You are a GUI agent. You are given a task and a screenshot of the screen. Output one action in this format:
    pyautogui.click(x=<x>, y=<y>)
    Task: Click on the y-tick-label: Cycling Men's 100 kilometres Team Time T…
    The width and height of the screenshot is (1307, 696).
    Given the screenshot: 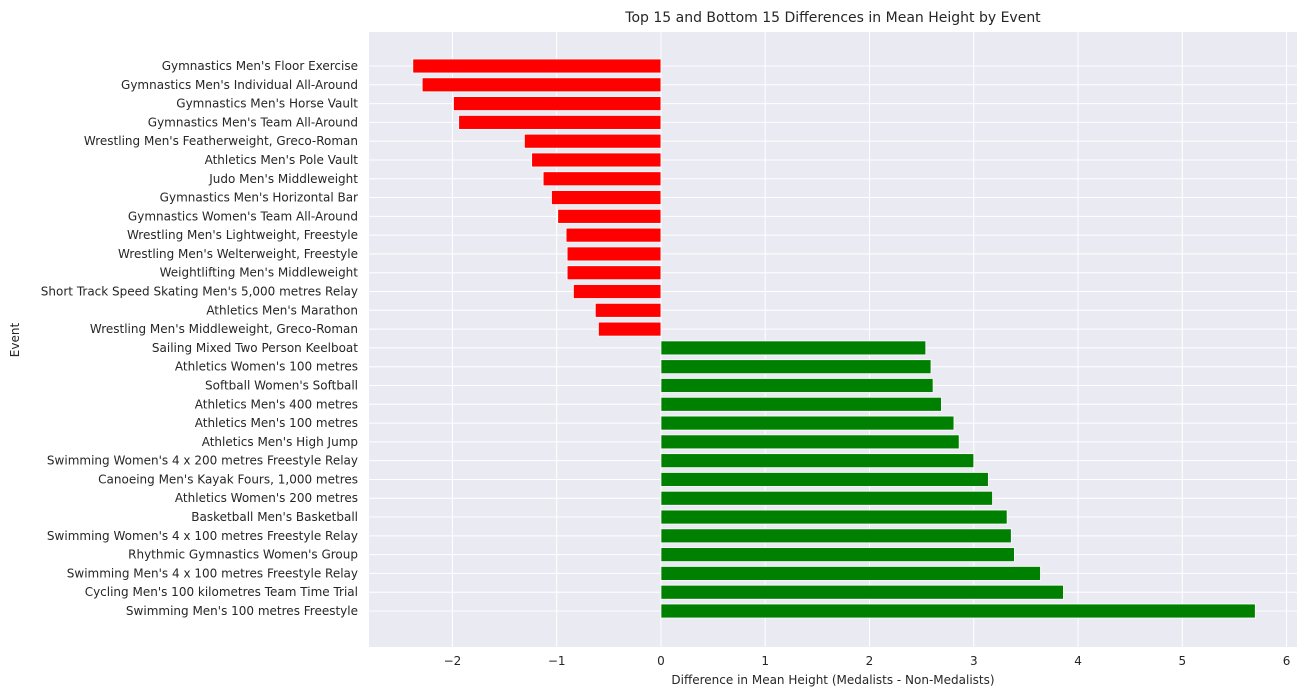 What is the action you would take?
    pyautogui.click(x=221, y=592)
    